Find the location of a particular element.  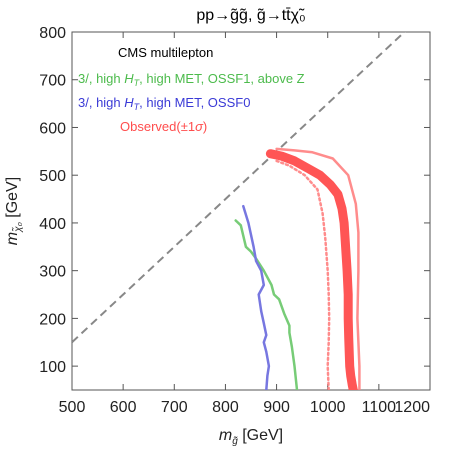

legend-entry-green: 3/, high HT, high MET, OSSF1, above Z is located at coordinates (191, 79).